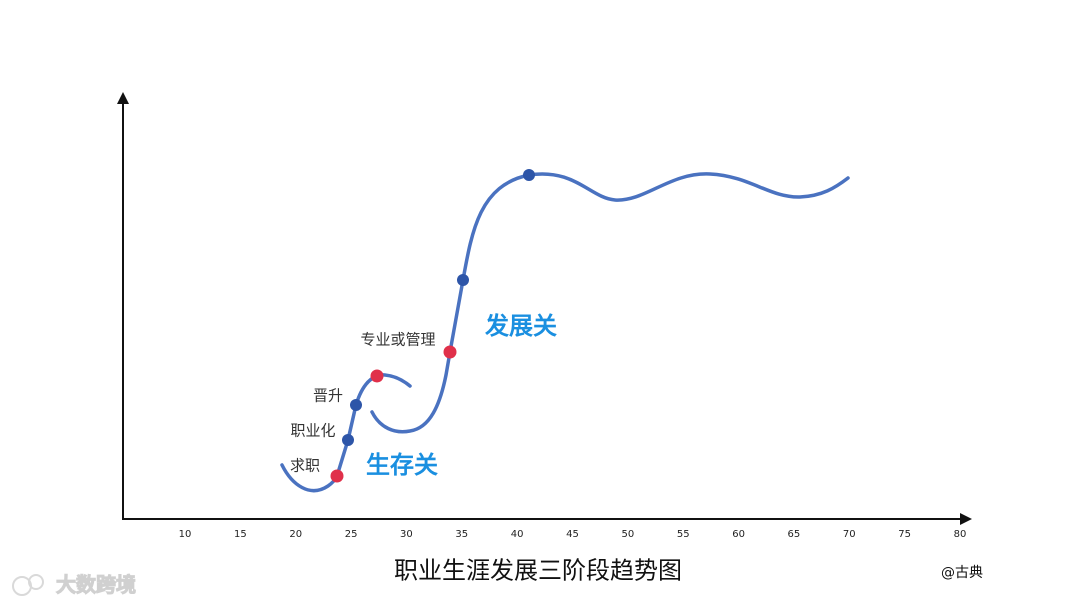 The width and height of the screenshot is (1080, 608). Describe the element at coordinates (346, 433) in the screenshot. I see `survival-curve` at that location.